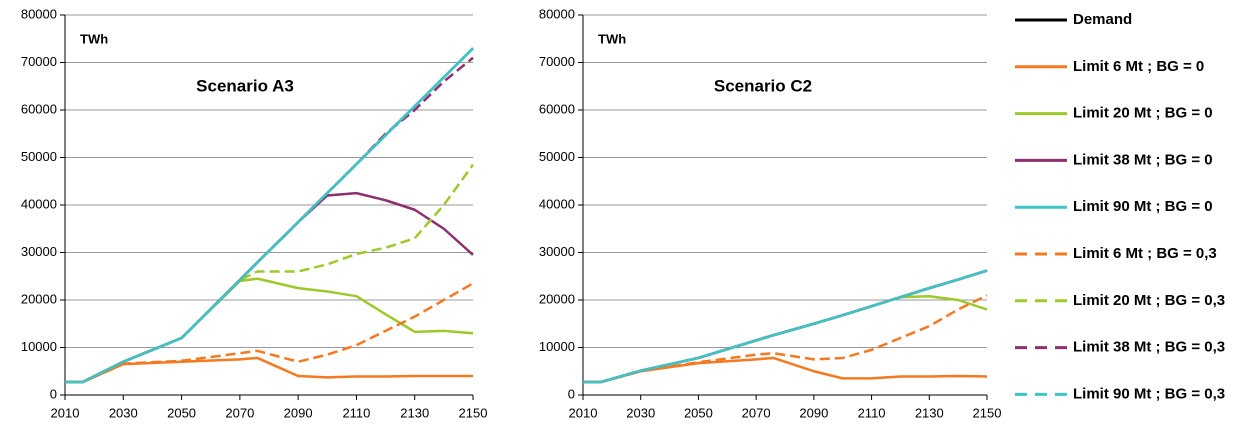 This screenshot has height=431, width=1247. Describe the element at coordinates (1102, 19) in the screenshot. I see `legend-label: Demand` at that location.